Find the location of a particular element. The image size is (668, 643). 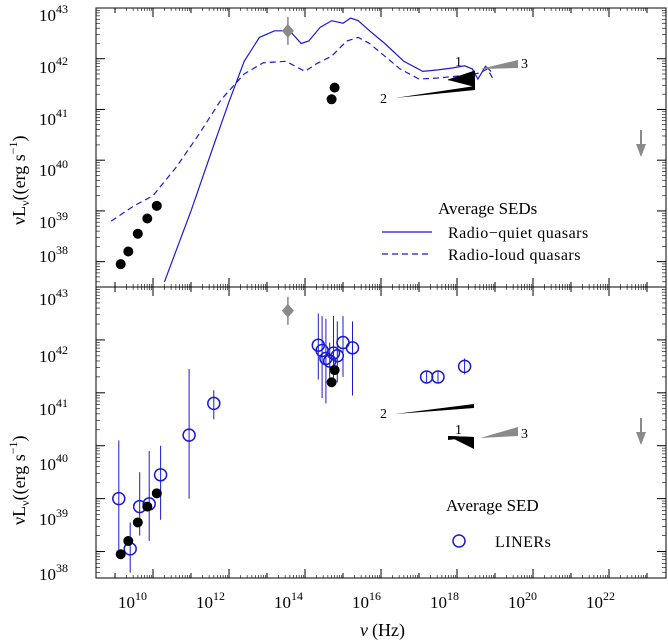

top-y-tick-label-38: 1038 is located at coordinates (53, 254).